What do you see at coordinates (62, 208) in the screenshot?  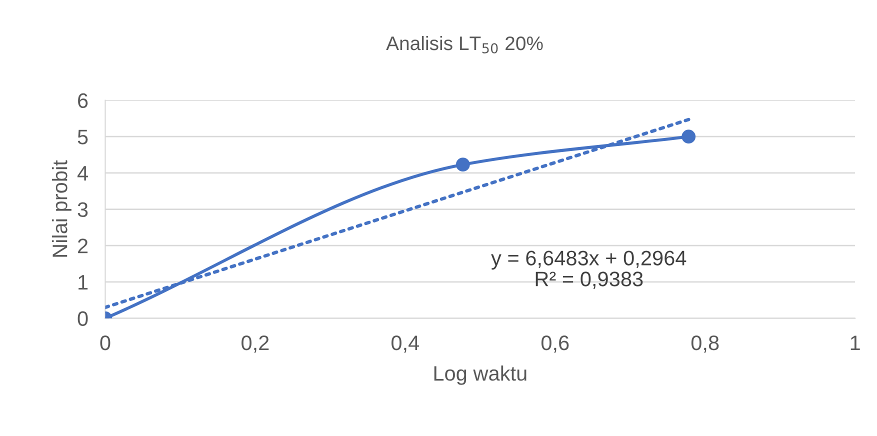 I see `y-axis-title: Nilai probit` at bounding box center [62, 208].